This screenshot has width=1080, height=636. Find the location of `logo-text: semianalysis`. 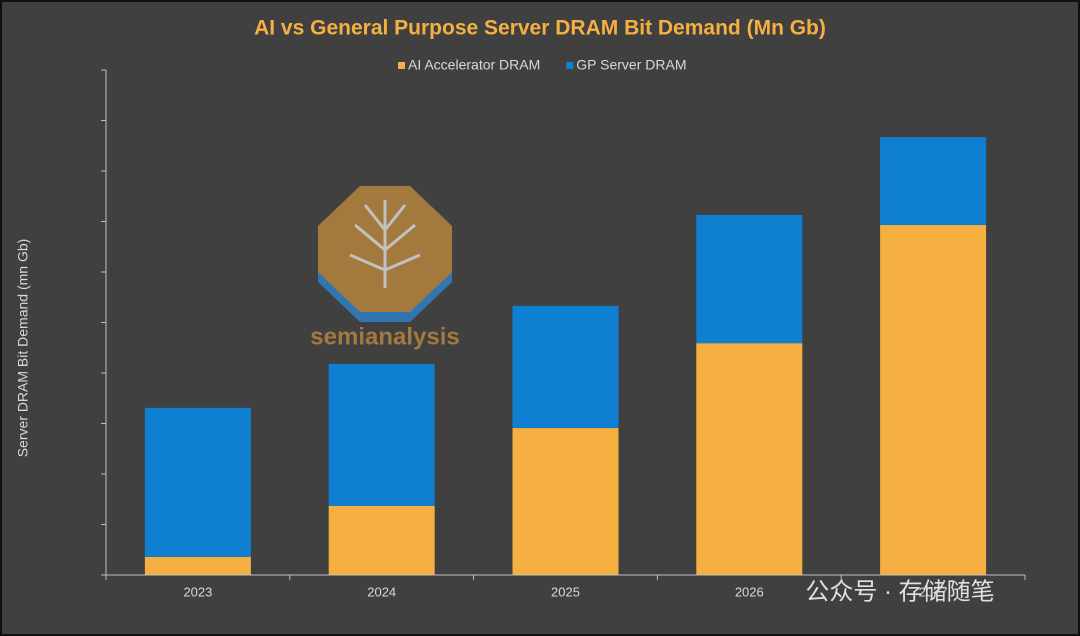

logo-text: semianalysis is located at coordinates (384, 336).